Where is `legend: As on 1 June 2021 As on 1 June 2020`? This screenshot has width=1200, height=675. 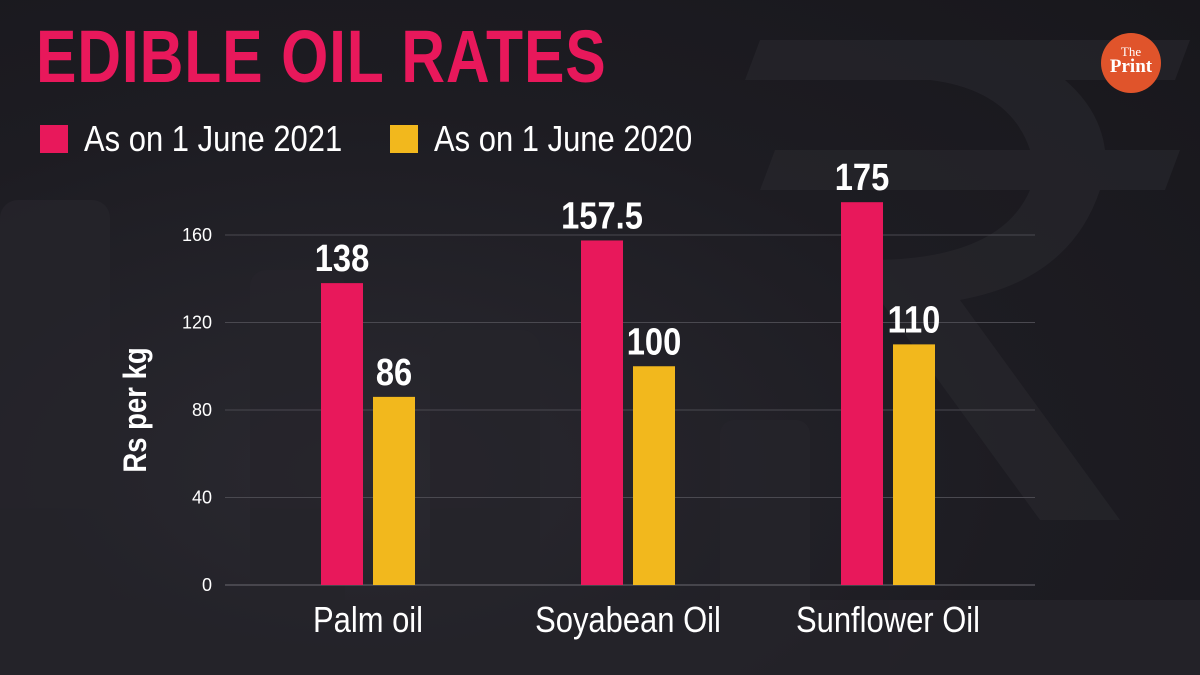 legend: As on 1 June 2021 As on 1 June 2020 is located at coordinates (397, 139).